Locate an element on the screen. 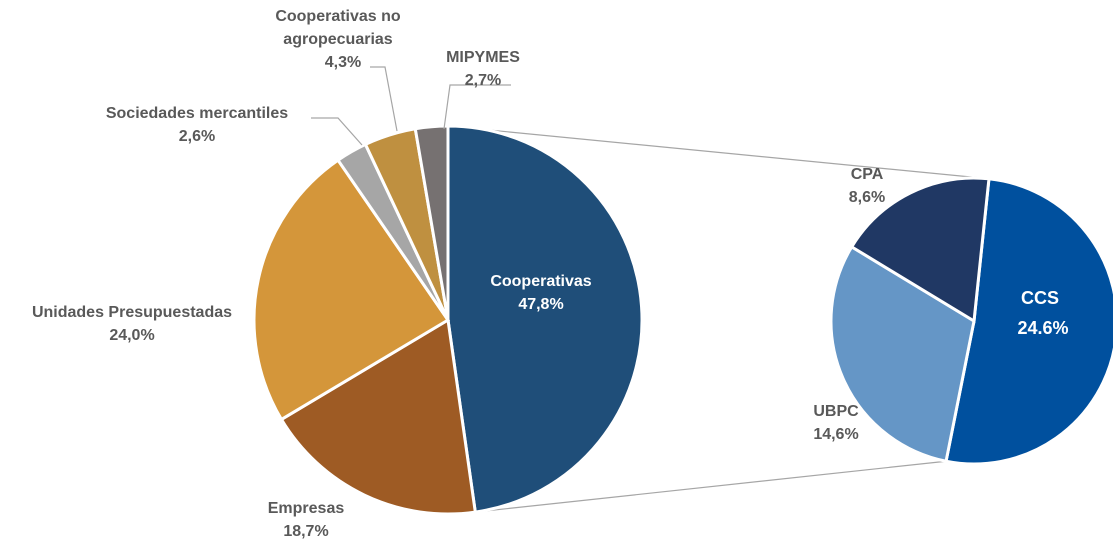 This screenshot has width=1113, height=544. label-cpa-value: 8,6% is located at coordinates (867, 197).